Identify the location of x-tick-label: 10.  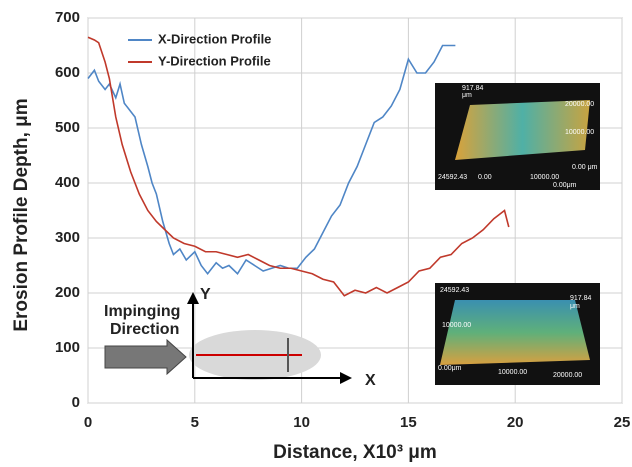
(301, 422).